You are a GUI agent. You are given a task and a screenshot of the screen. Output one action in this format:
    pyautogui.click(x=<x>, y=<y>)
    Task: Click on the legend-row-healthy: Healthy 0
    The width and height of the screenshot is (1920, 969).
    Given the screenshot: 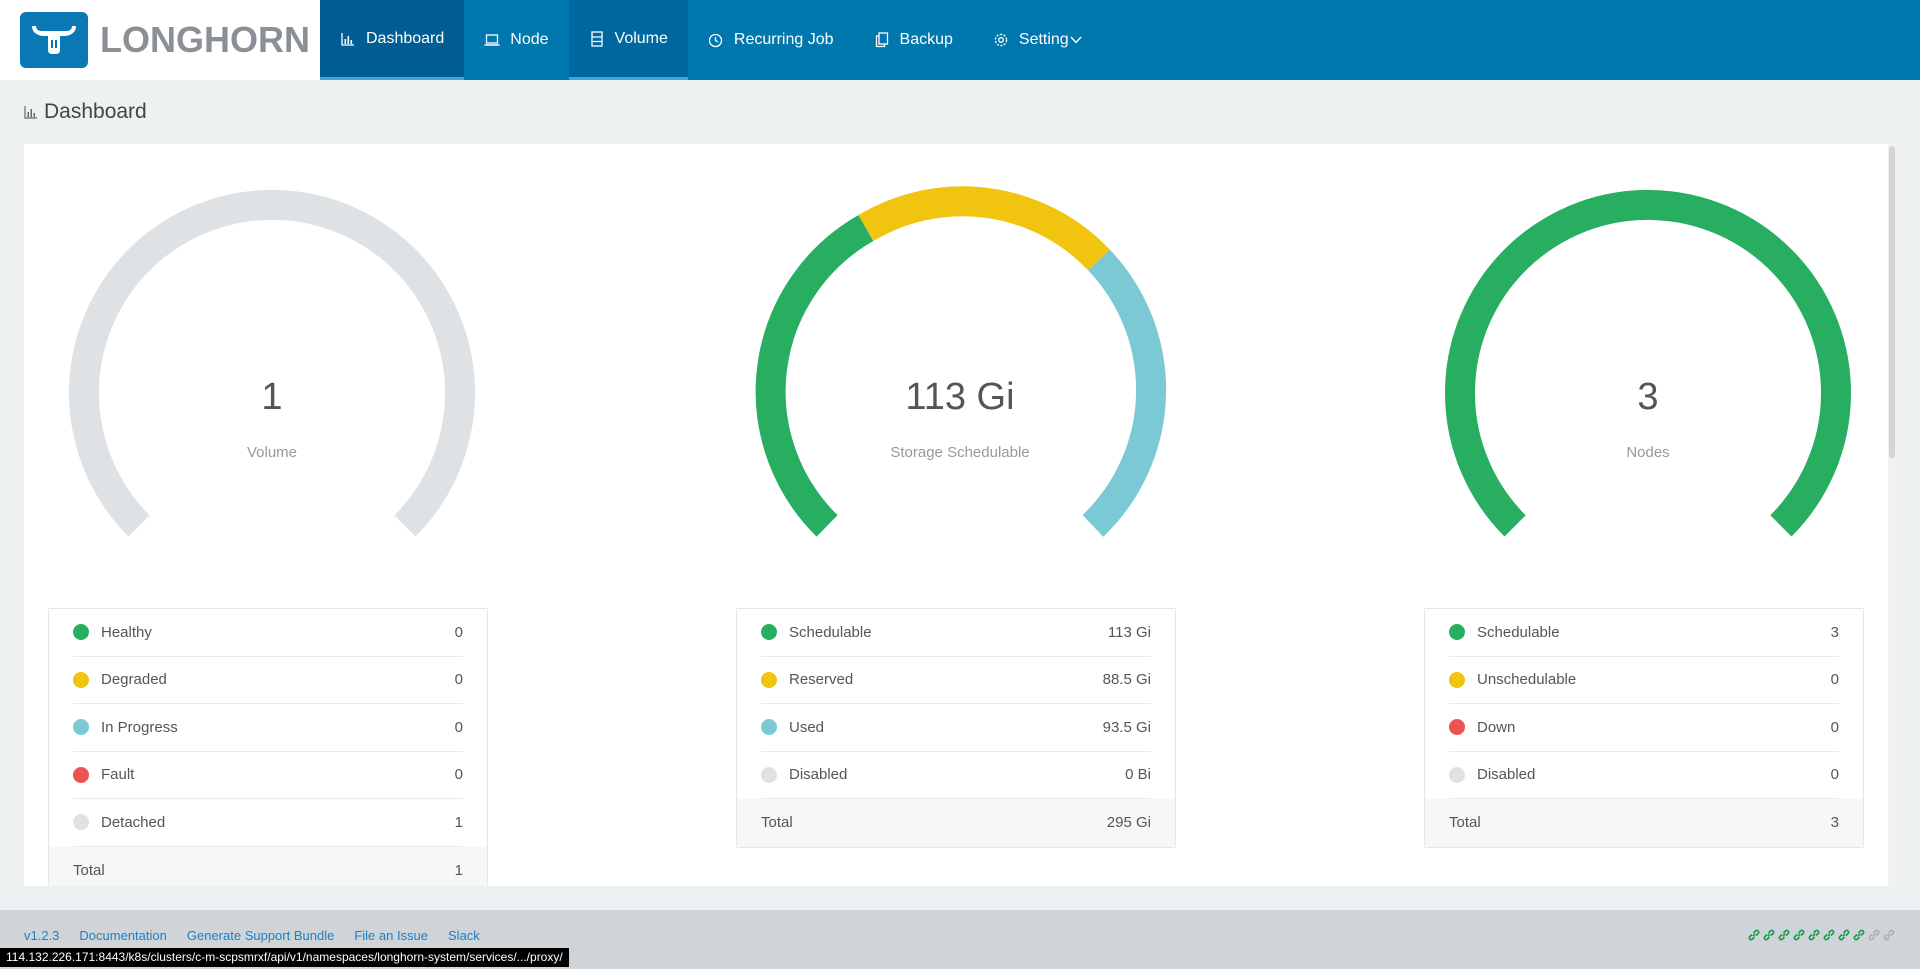 What is the action you would take?
    pyautogui.click(x=268, y=633)
    